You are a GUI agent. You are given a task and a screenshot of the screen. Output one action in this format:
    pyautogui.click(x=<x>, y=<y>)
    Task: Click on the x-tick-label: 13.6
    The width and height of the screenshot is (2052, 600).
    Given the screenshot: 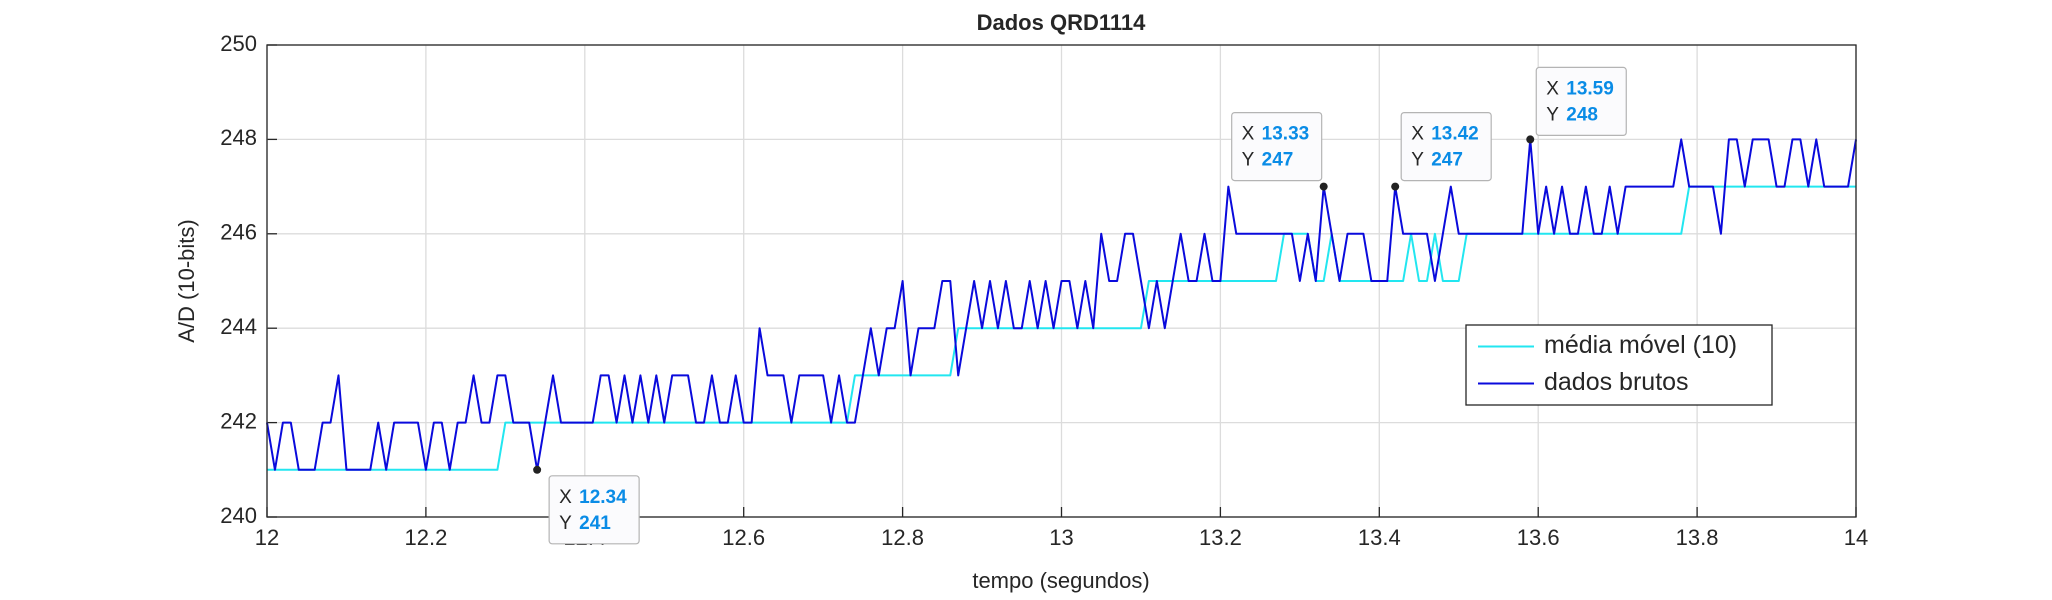 What is the action you would take?
    pyautogui.click(x=1538, y=537)
    